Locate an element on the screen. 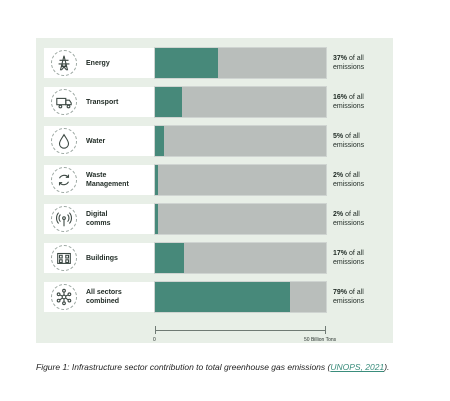 The image size is (450, 401). category-label: Waste Management is located at coordinates (107, 180).